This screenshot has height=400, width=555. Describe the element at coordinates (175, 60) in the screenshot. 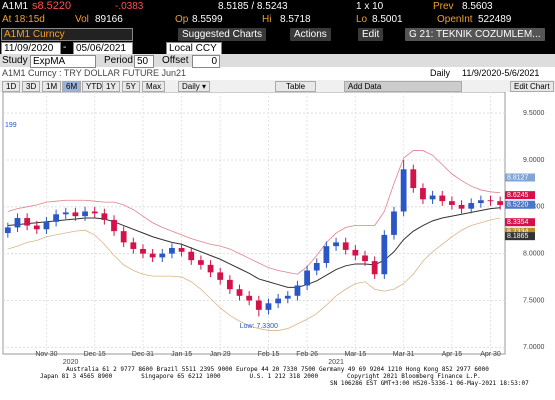

I see `offset-label: Offset` at that location.